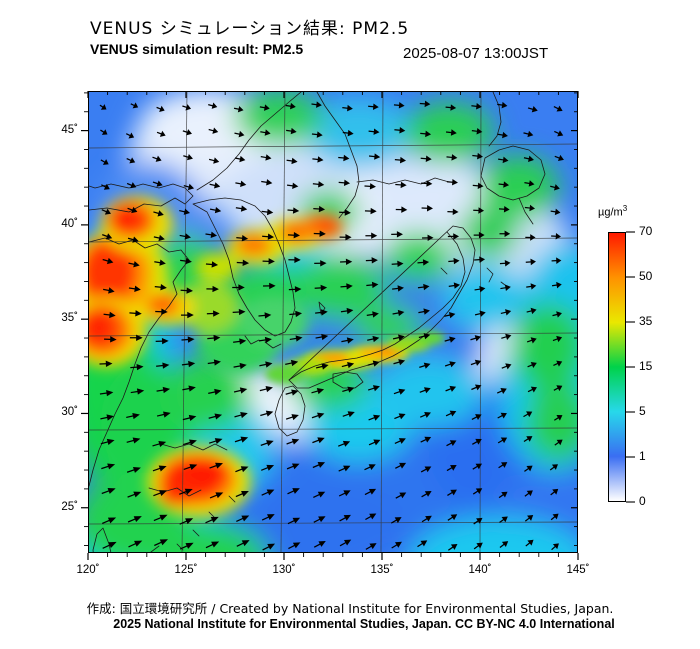 This screenshot has height=649, width=700. I want to click on colorbar-gradient, so click(617, 367).